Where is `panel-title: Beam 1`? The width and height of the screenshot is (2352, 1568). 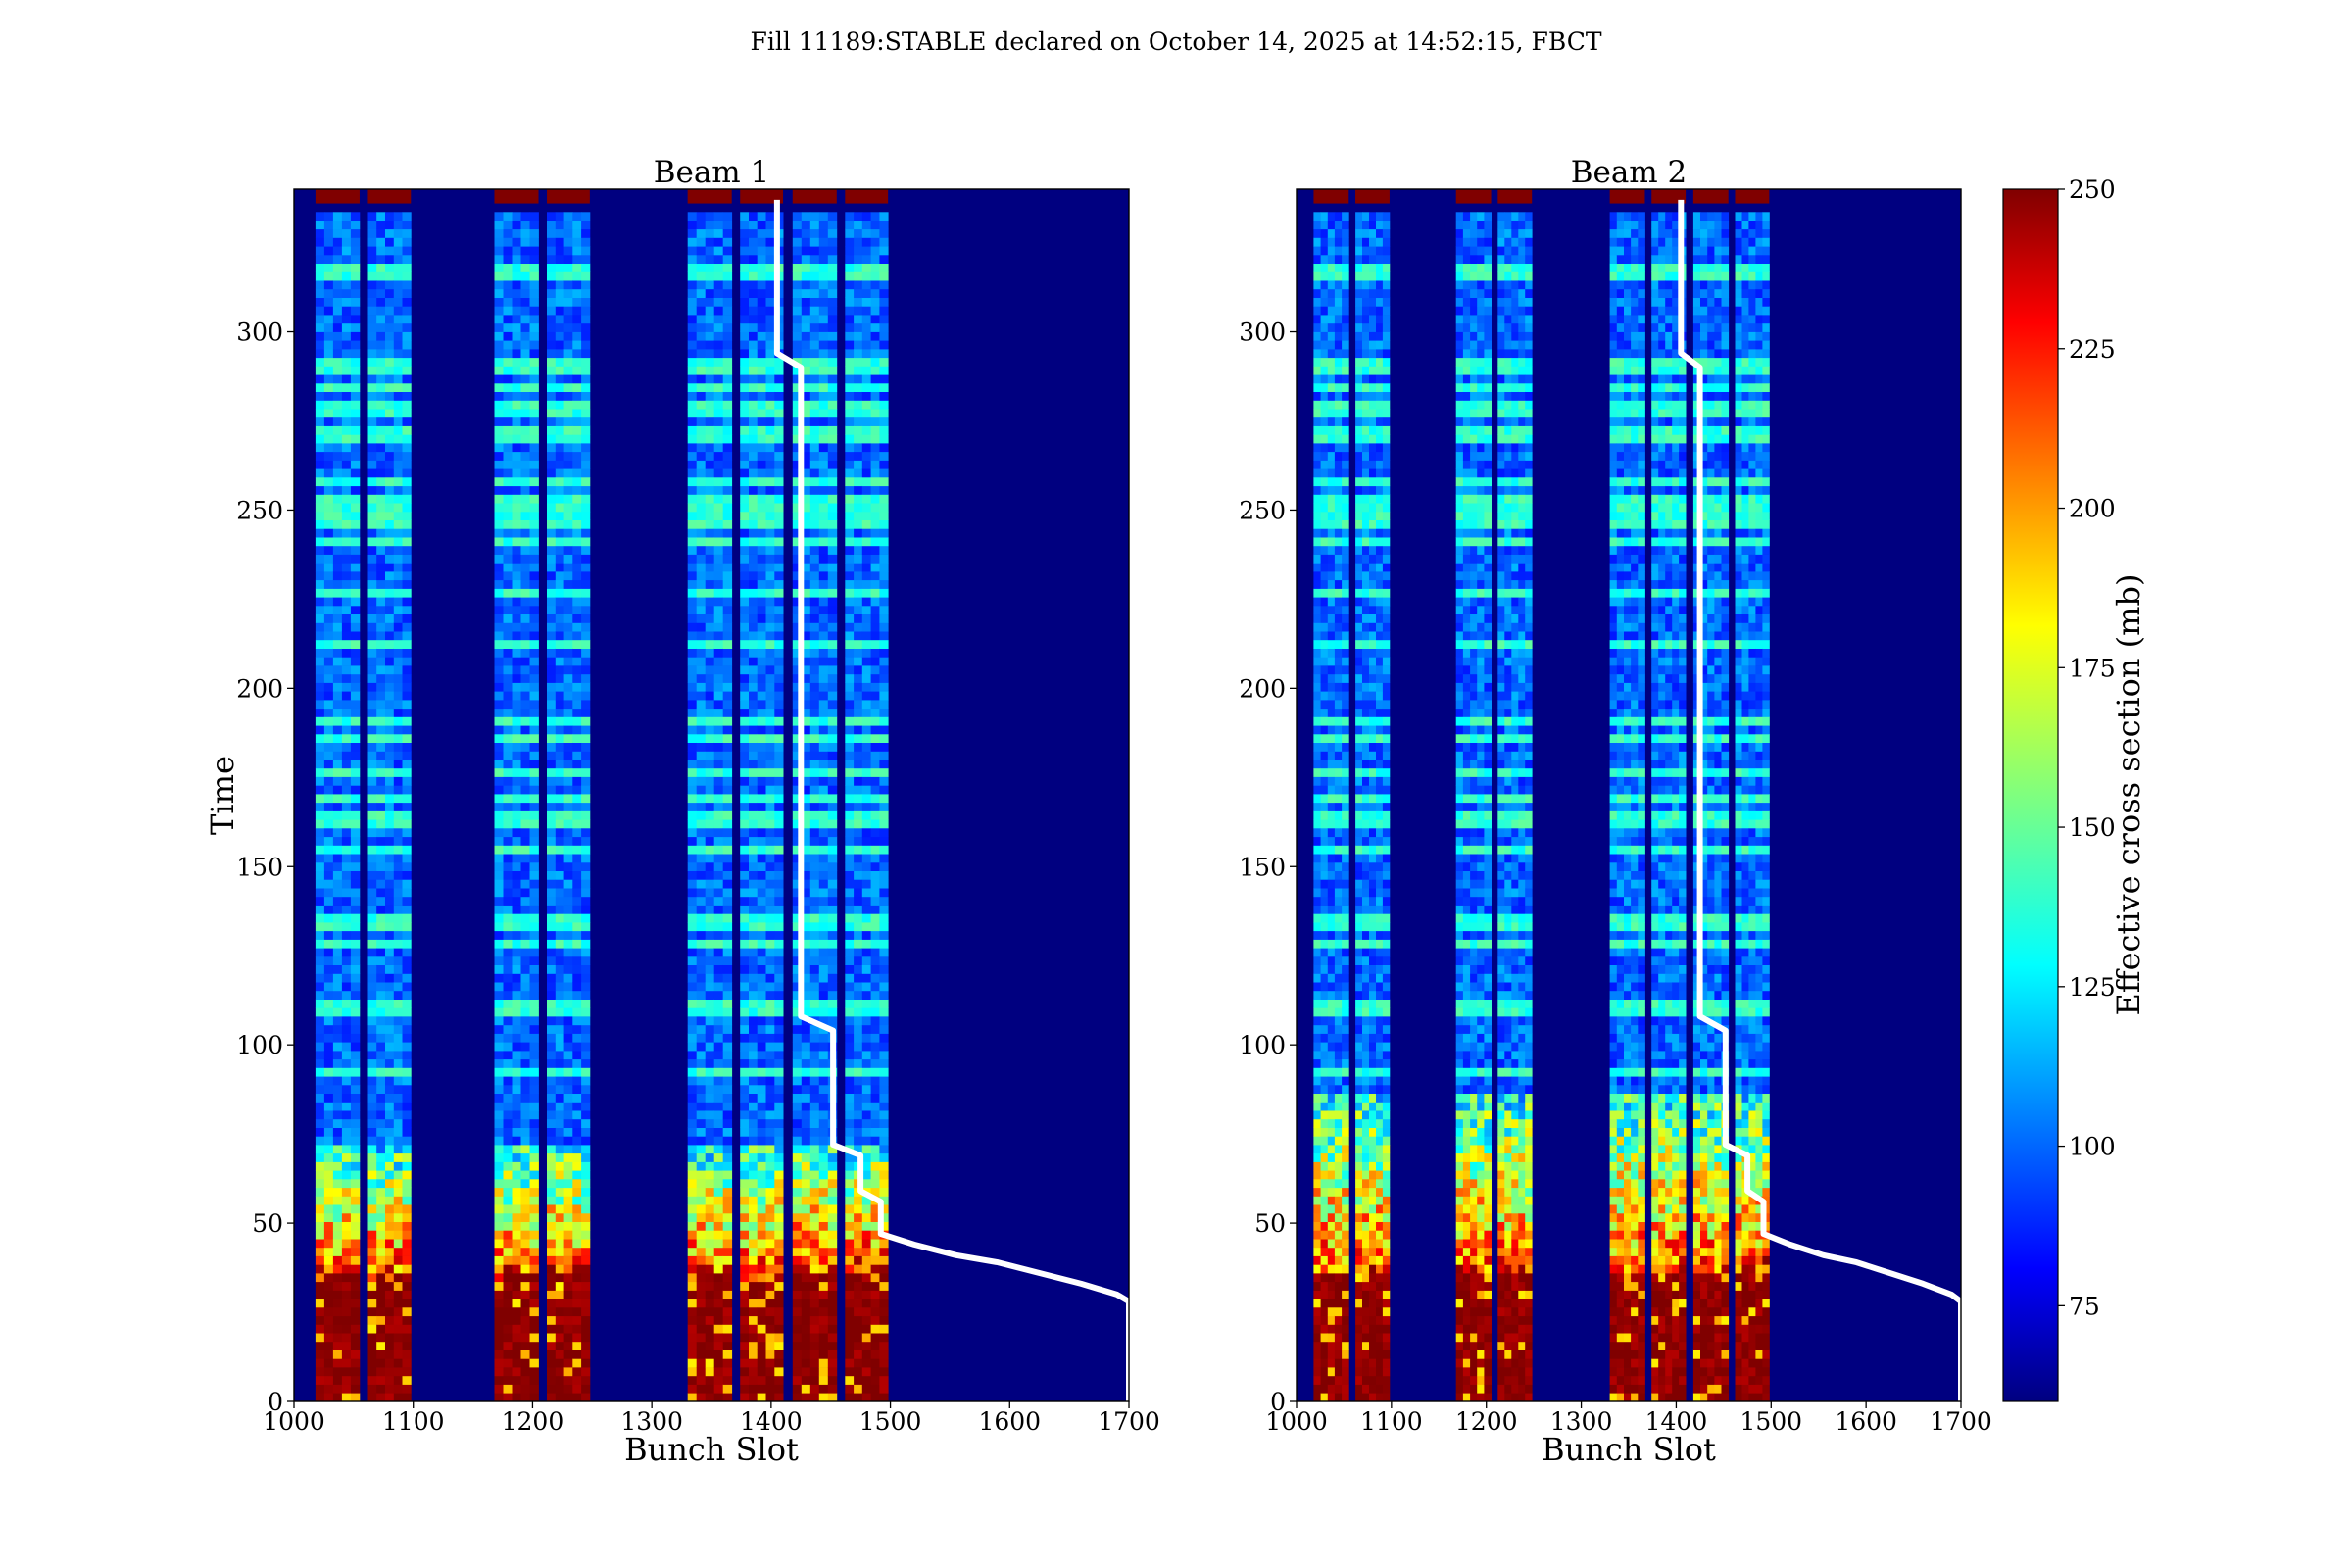
panel-title: Beam 1 is located at coordinates (712, 172).